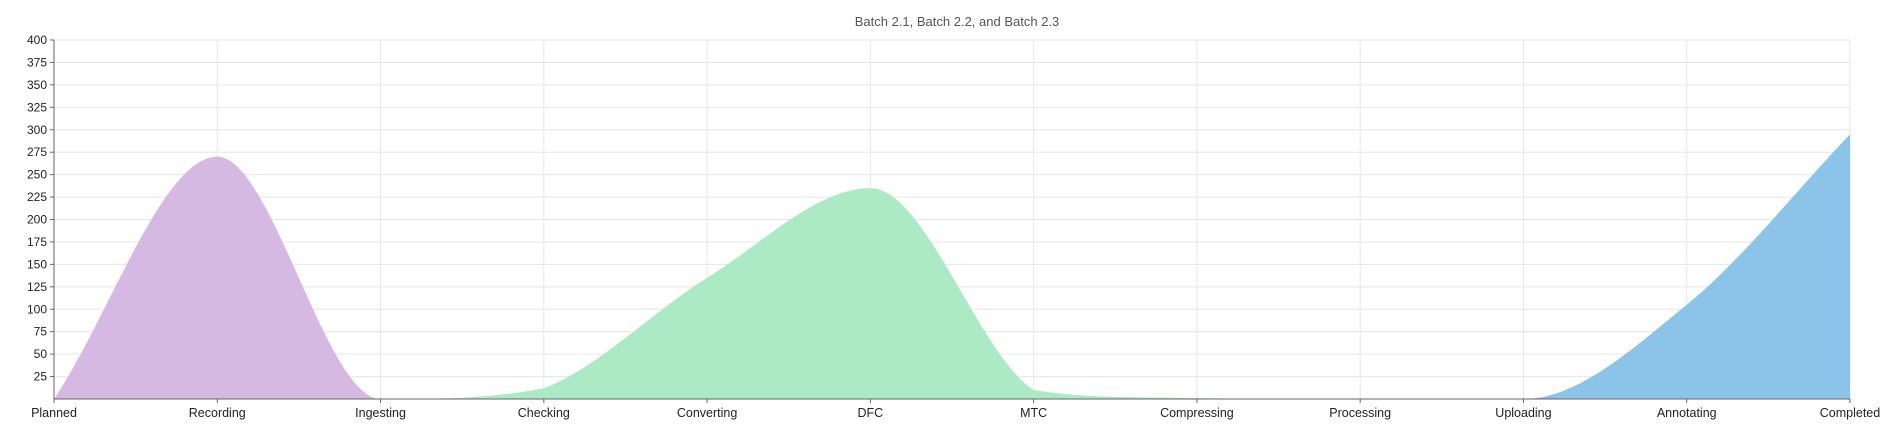  I want to click on x-tick-label: MTC, so click(1033, 413).